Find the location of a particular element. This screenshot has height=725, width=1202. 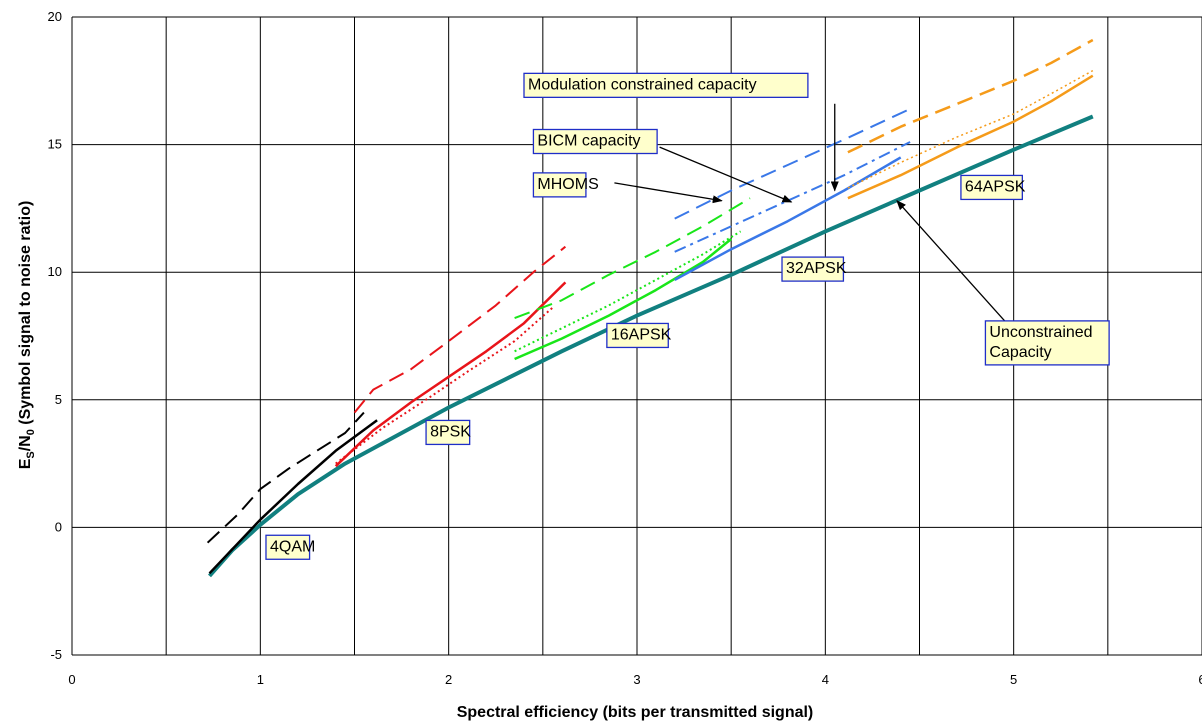

y-axis-label: ES/N0 (Symbol signal to noise ratio) is located at coordinates (27, 335).